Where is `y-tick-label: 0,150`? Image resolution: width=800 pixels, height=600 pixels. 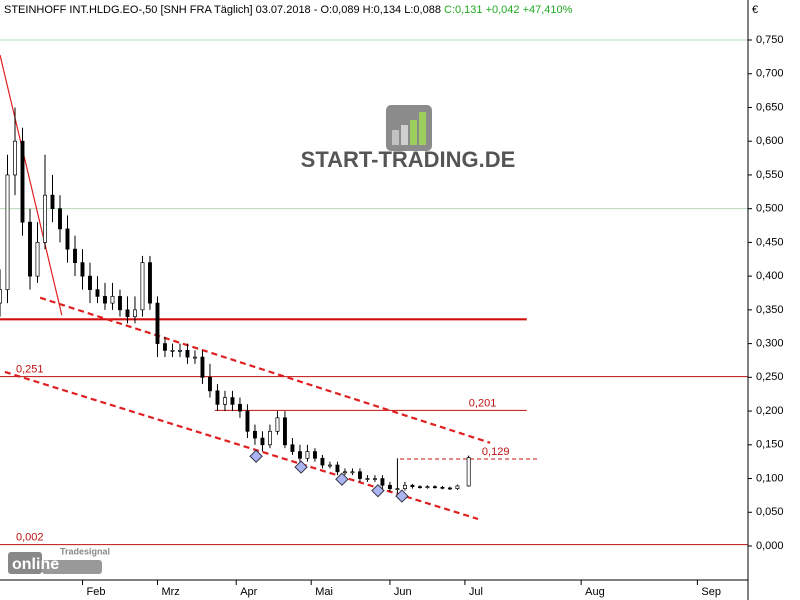 y-tick-label: 0,150 is located at coordinates (770, 445).